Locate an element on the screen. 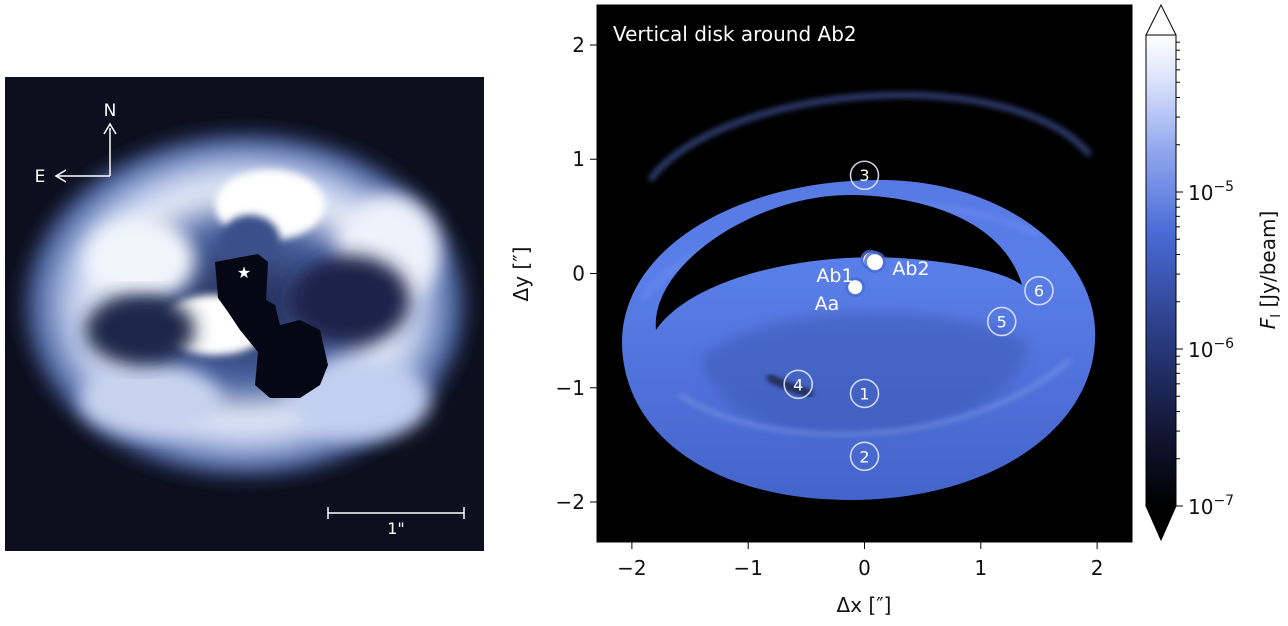 The width and height of the screenshot is (1288, 626). scale-bar-label: 1" is located at coordinates (396, 528).